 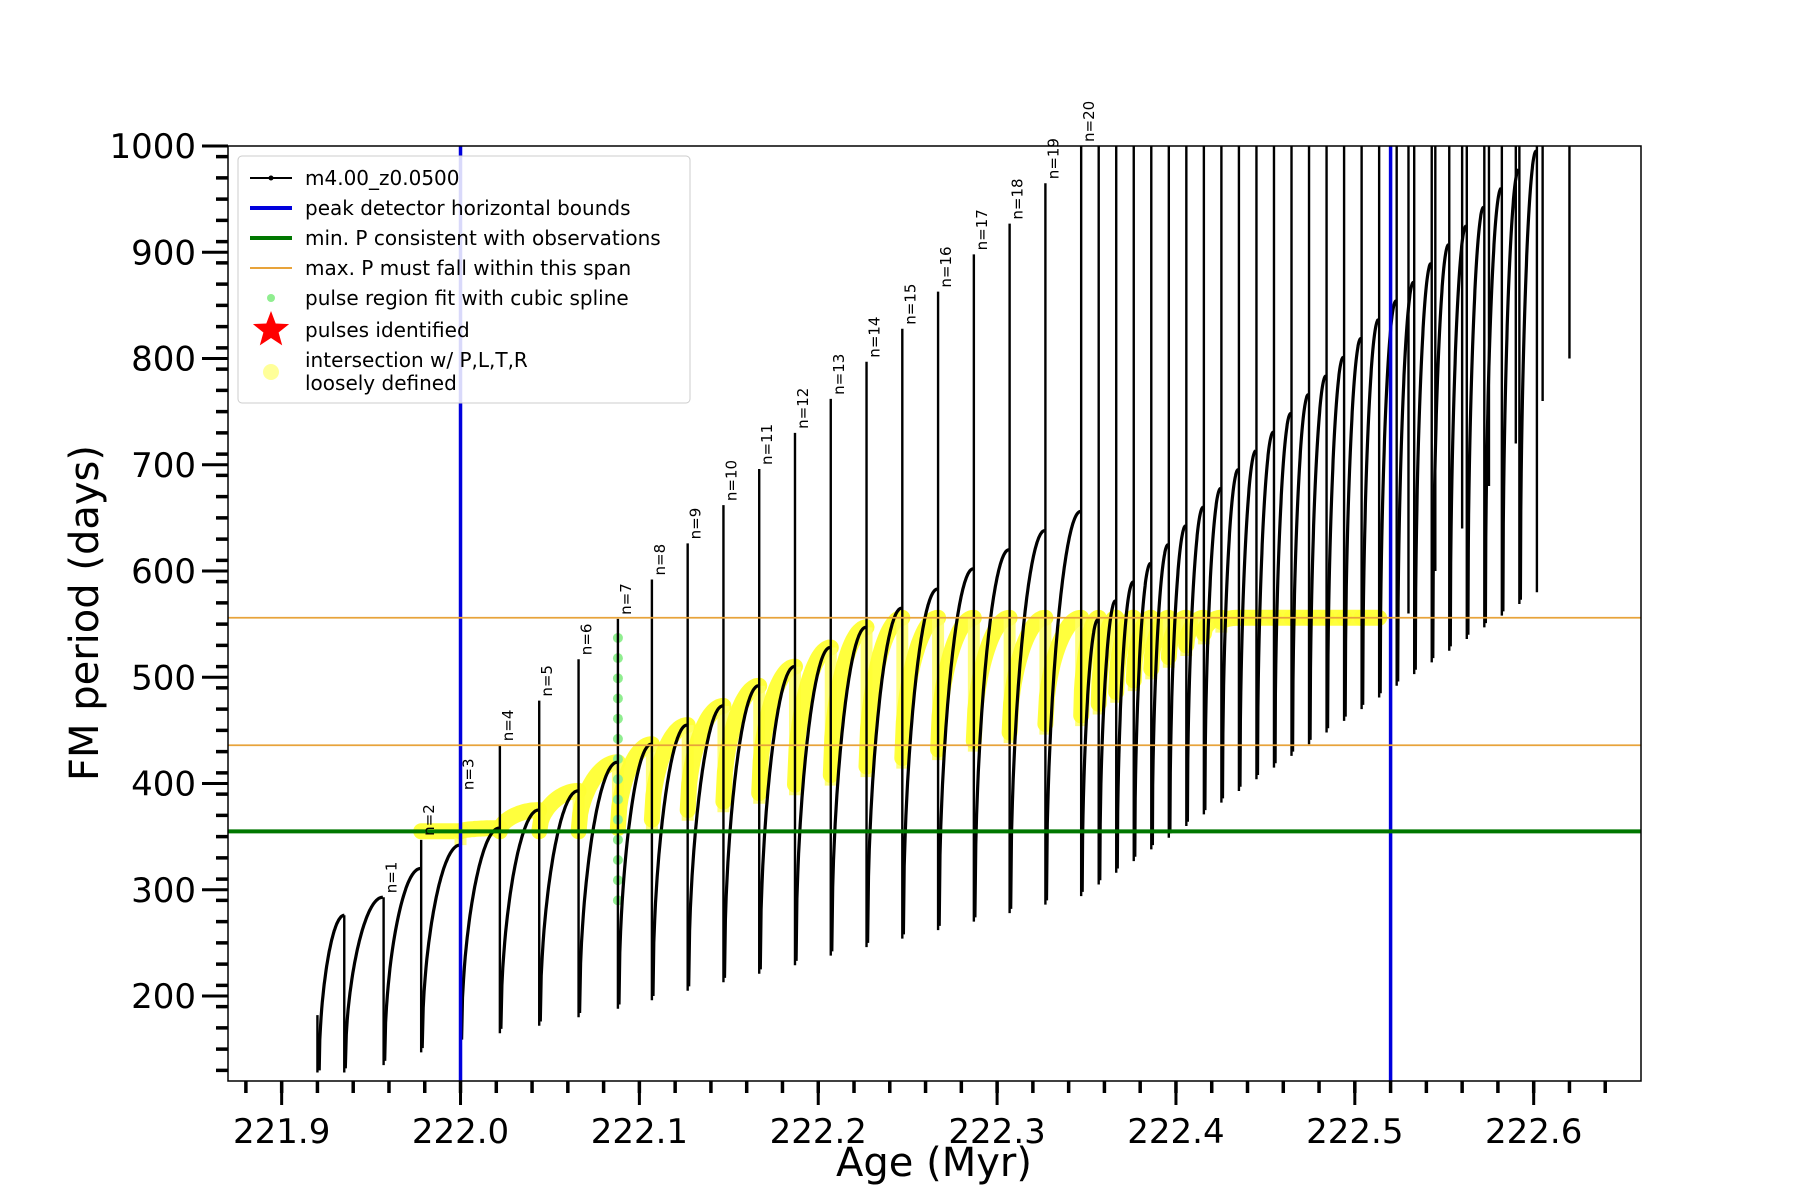 What do you see at coordinates (1533, 1132) in the screenshot?
I see `x-tick-label: 222.6` at bounding box center [1533, 1132].